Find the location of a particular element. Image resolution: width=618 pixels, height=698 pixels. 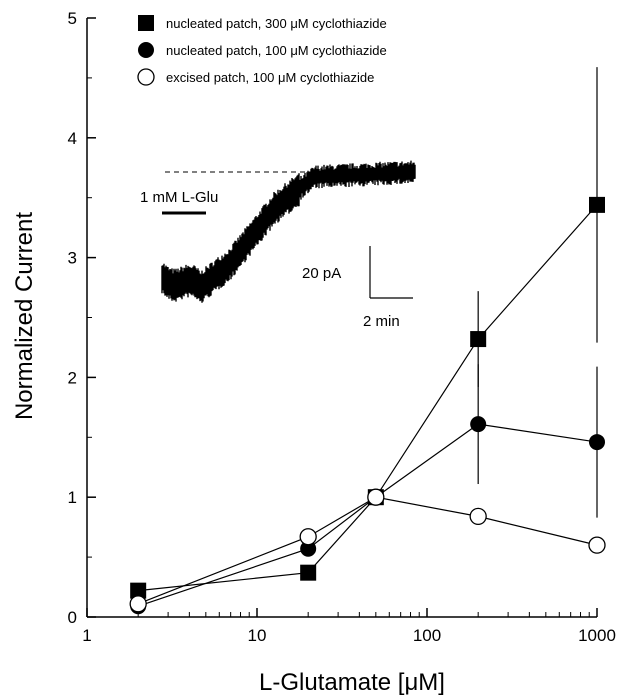

current-trace is located at coordinates (288, 231).